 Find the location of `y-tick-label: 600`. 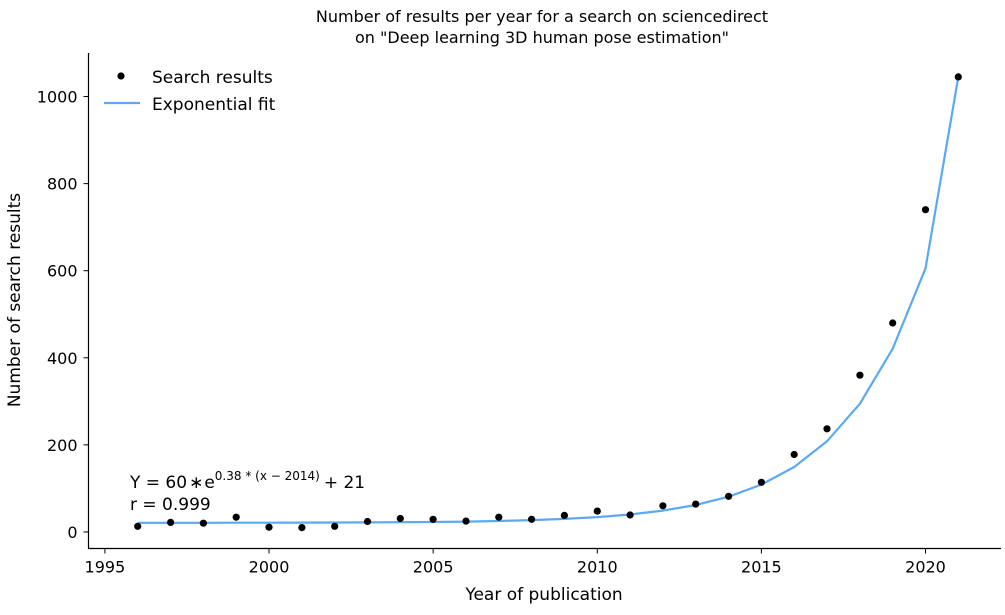

y-tick-label: 600 is located at coordinates (62, 271).